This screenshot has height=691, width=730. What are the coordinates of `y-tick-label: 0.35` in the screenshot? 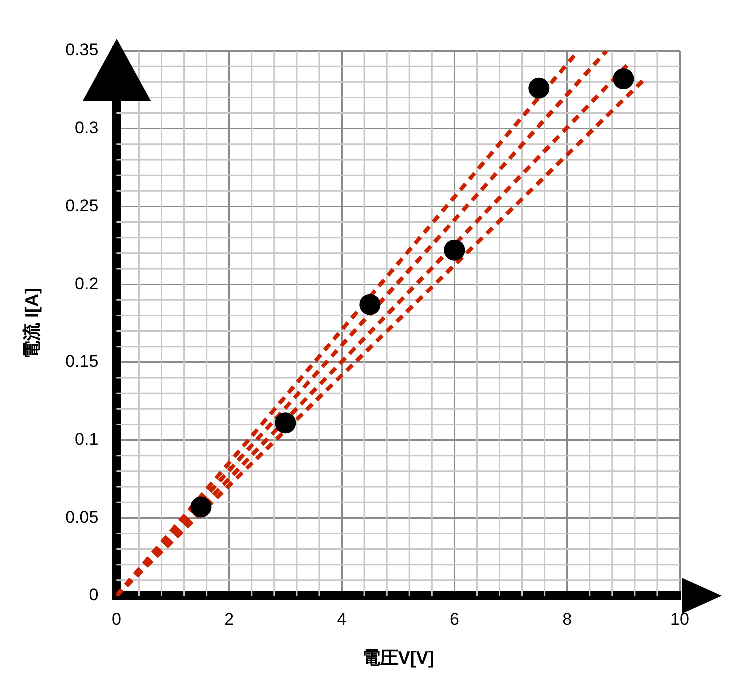 It's located at (82, 50).